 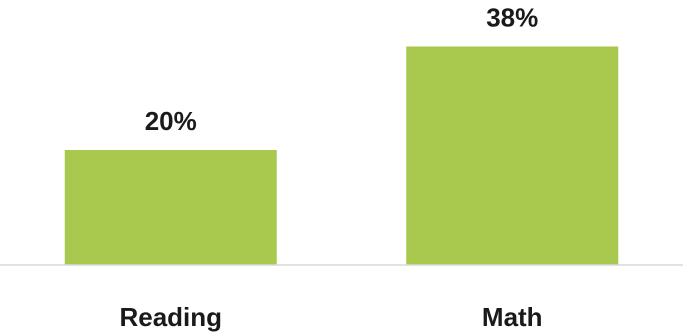 I want to click on data-label-math: 38%, so click(x=512, y=18).